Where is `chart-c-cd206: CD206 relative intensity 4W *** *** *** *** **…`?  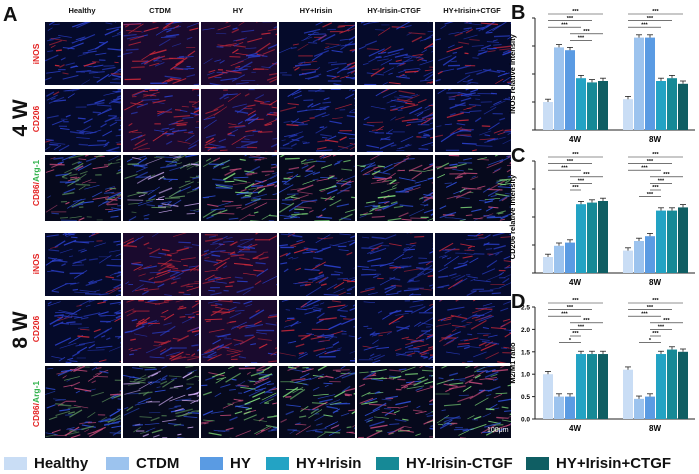 chart-c-cd206: CD206 relative intensity 4W *** *** *** *** **… is located at coordinates (602, 227).